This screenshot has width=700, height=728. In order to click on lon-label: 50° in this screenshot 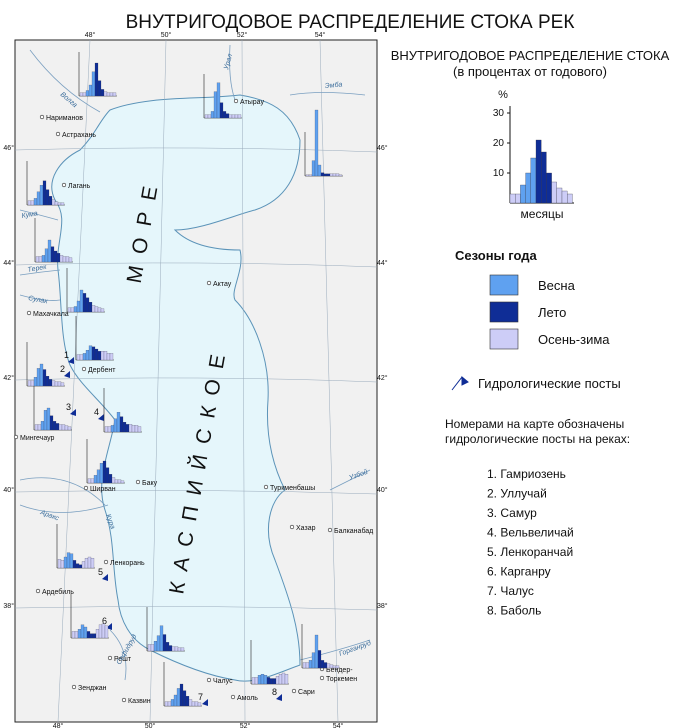, I will do `click(150, 725)`.